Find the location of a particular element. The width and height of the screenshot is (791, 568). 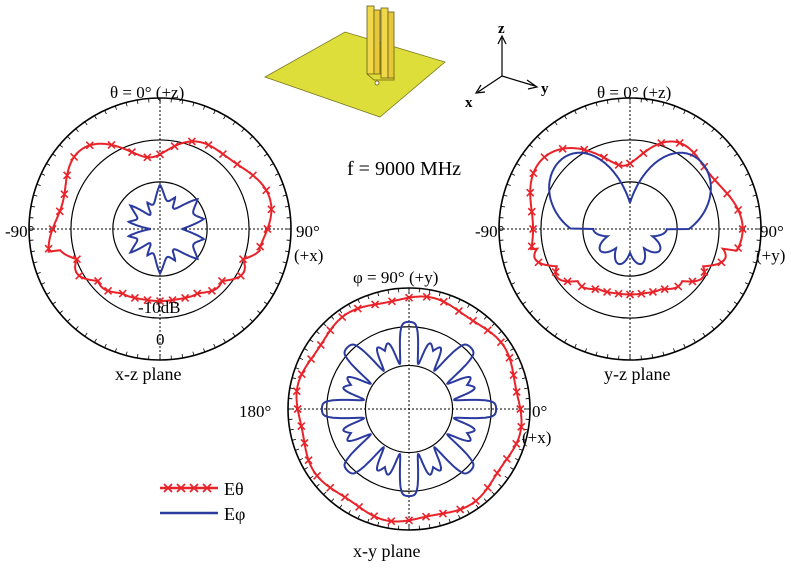

xy-mid-ring is located at coordinates (409, 409).